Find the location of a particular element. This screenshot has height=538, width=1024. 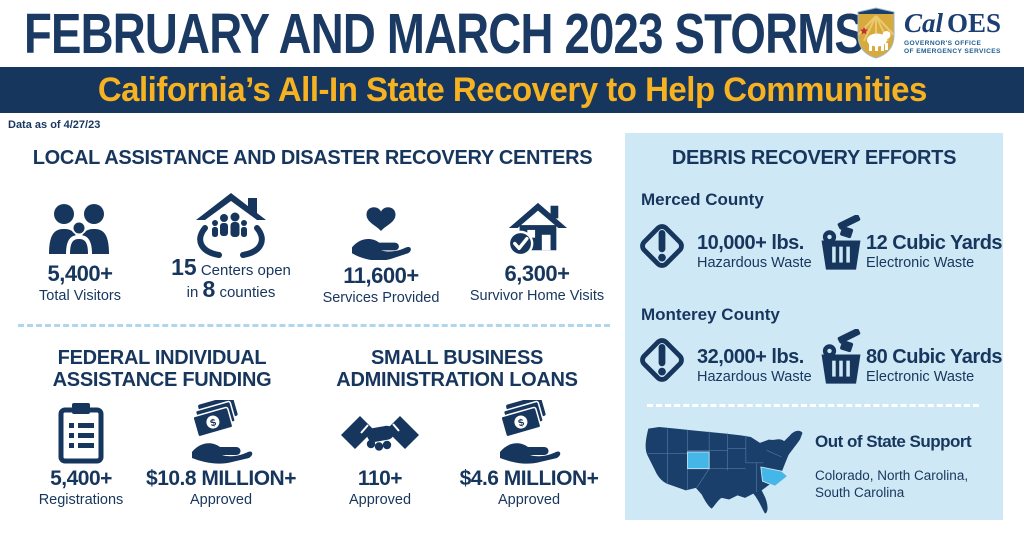

shelter-family-icon is located at coordinates (231, 225).